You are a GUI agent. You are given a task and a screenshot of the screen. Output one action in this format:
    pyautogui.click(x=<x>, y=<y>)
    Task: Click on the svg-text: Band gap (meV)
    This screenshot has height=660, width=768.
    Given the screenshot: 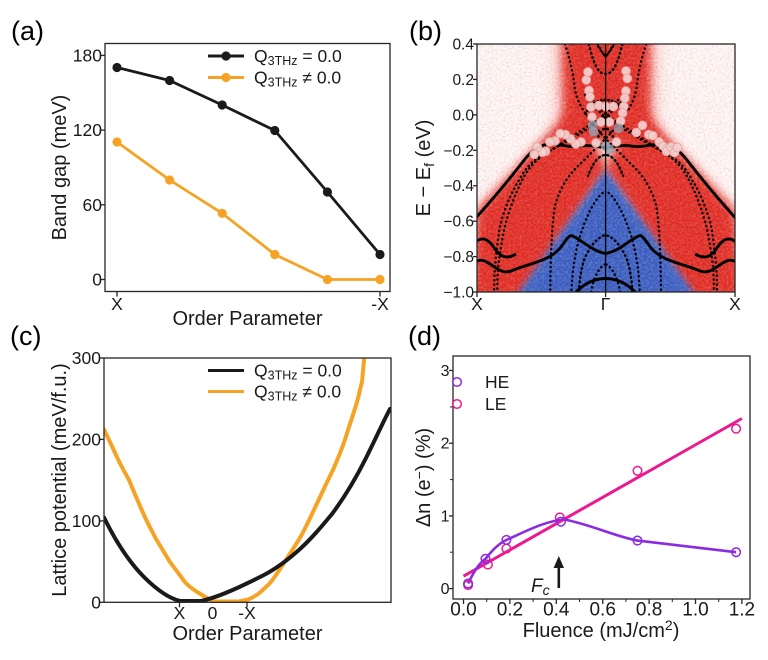 What is the action you would take?
    pyautogui.click(x=60, y=168)
    